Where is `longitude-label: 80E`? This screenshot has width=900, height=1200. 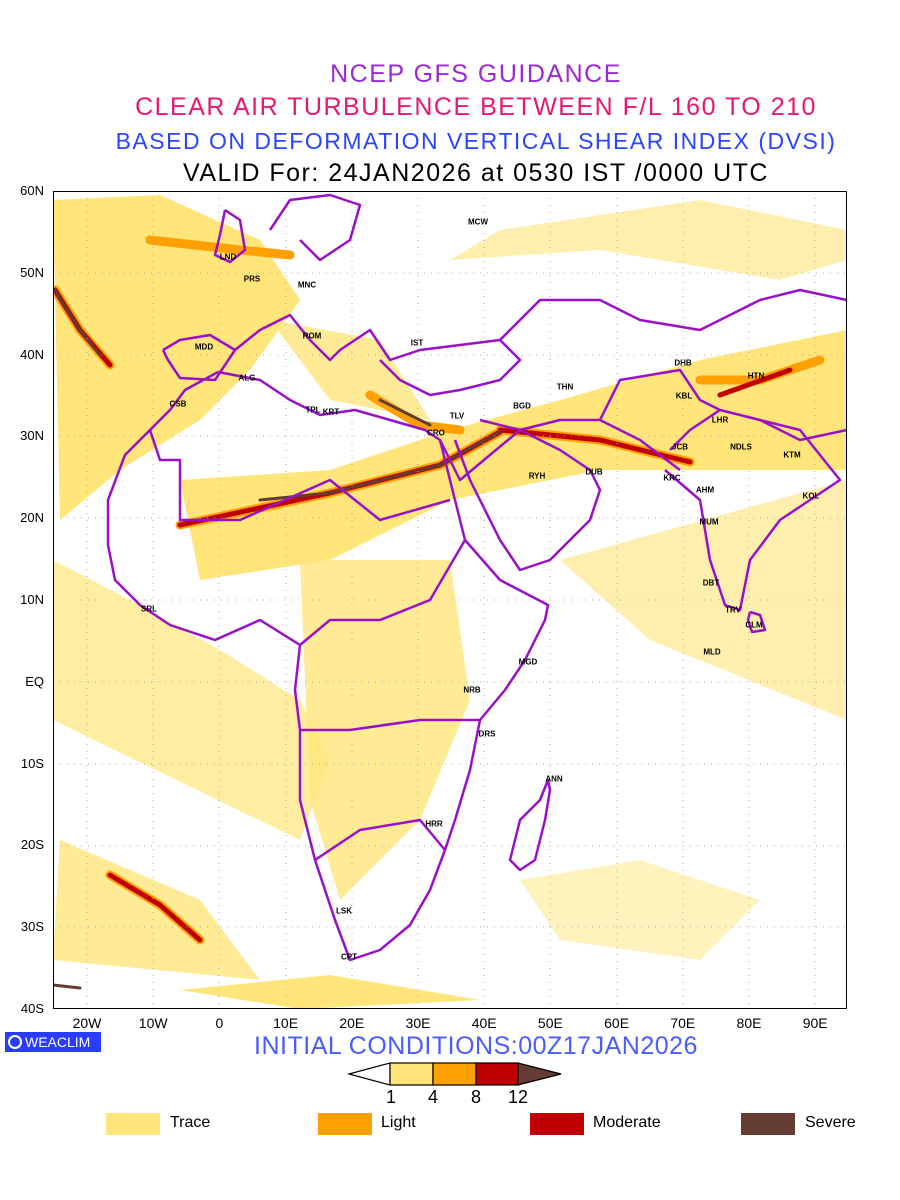
longitude-label: 80E is located at coordinates (749, 1023).